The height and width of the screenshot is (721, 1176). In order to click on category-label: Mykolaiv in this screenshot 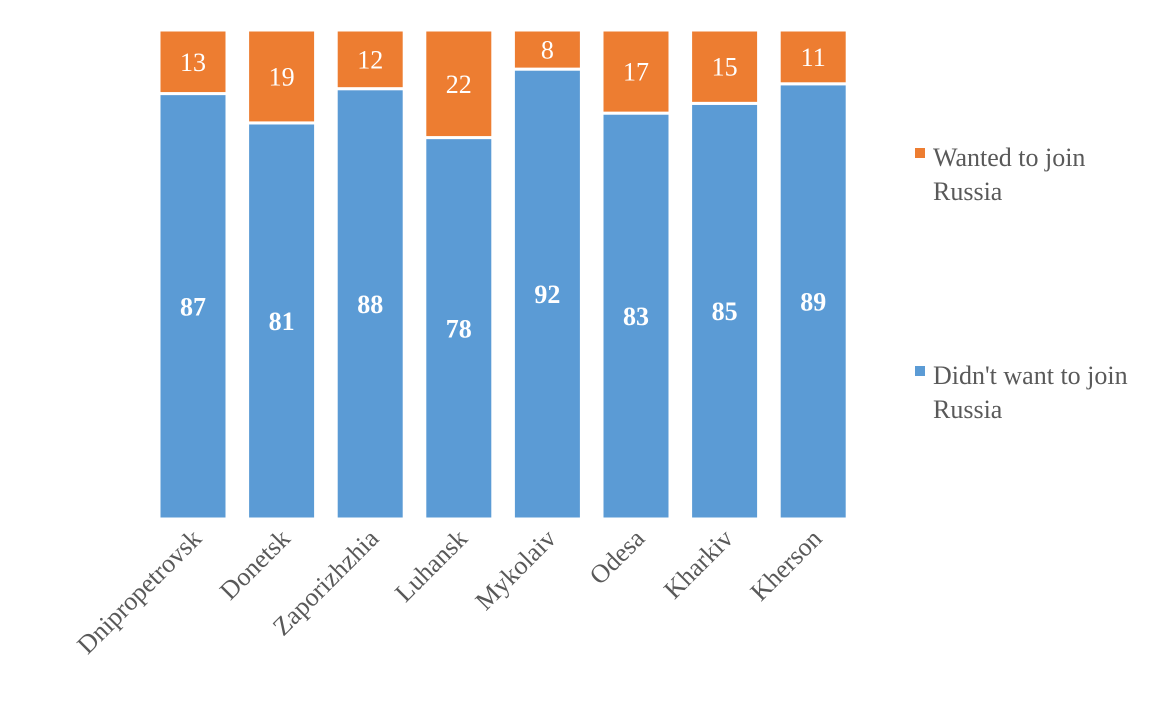, I will do `click(516, 570)`.